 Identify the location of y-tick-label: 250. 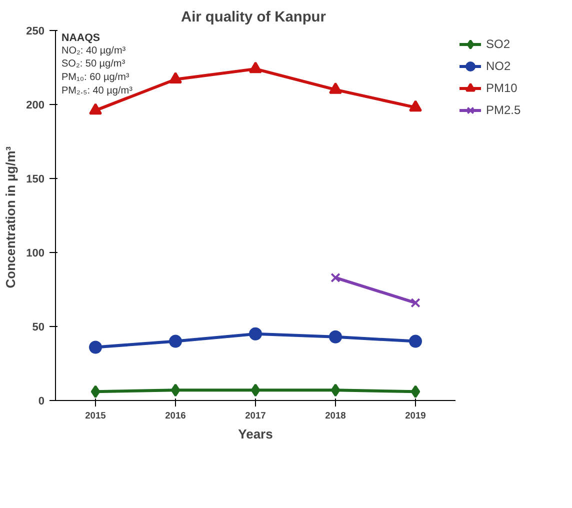
(35, 32).